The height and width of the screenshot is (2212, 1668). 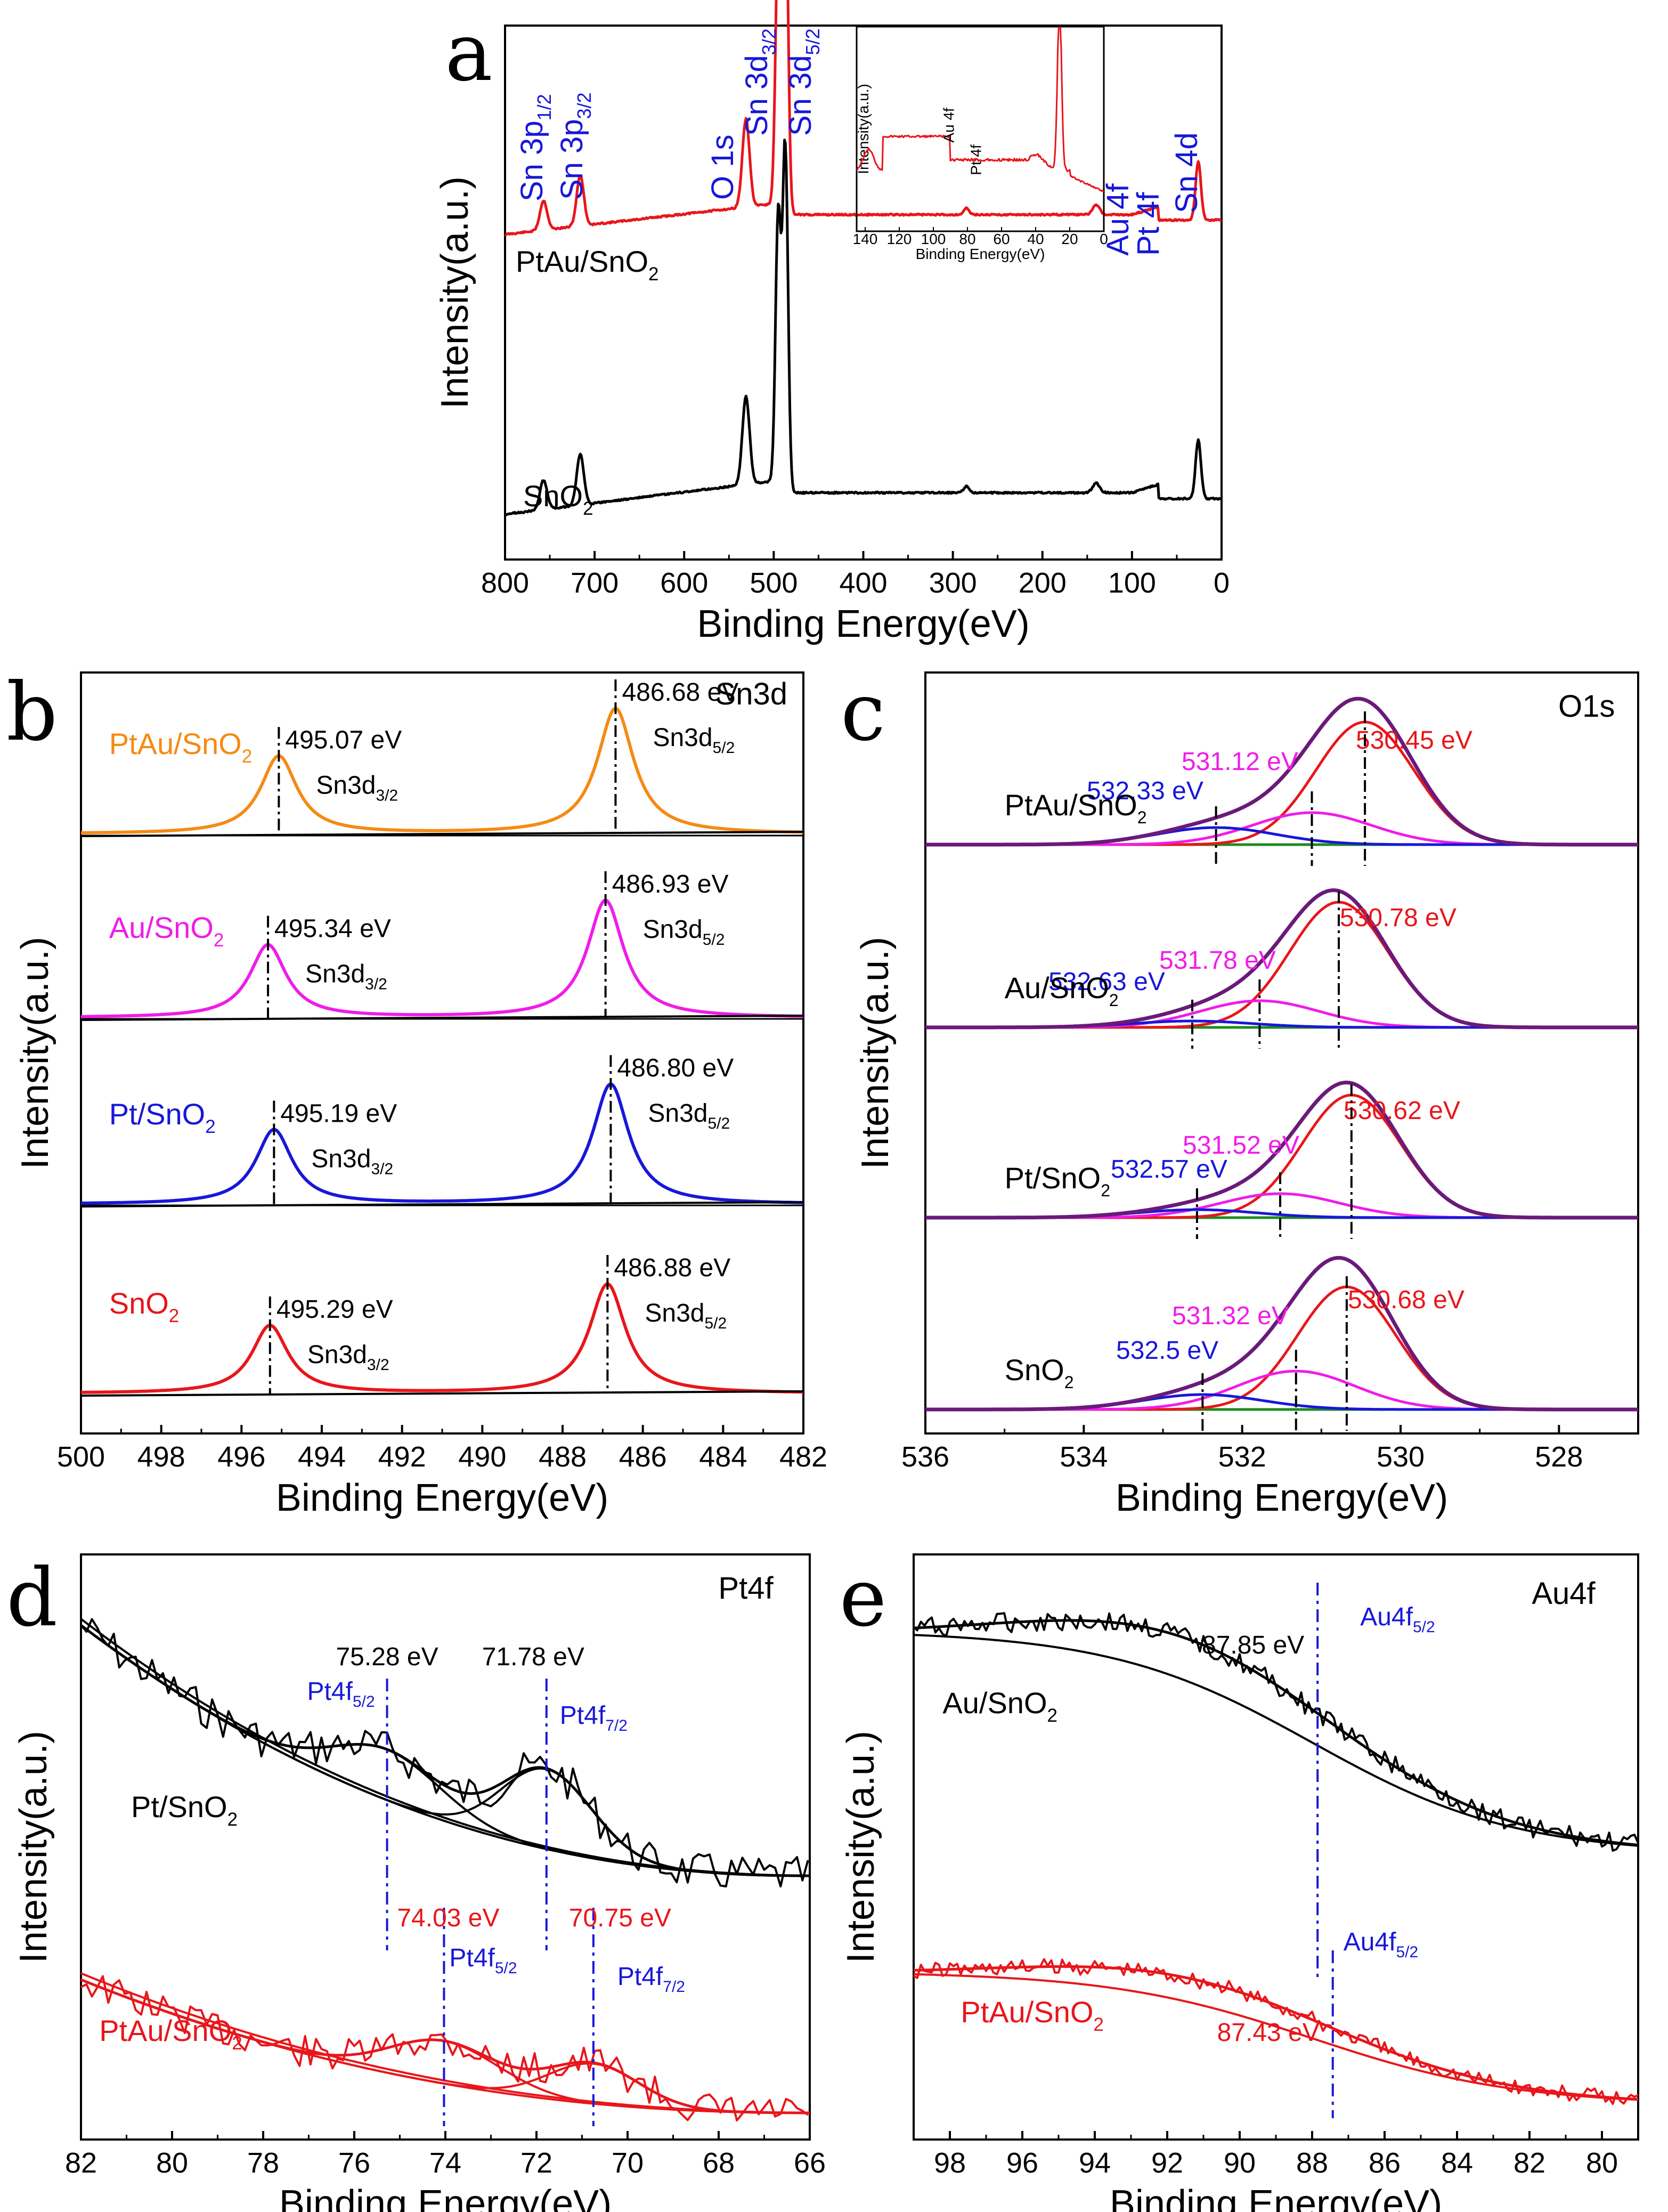 What do you see at coordinates (241, 1457) in the screenshot?
I see `x-tick-label: 496` at bounding box center [241, 1457].